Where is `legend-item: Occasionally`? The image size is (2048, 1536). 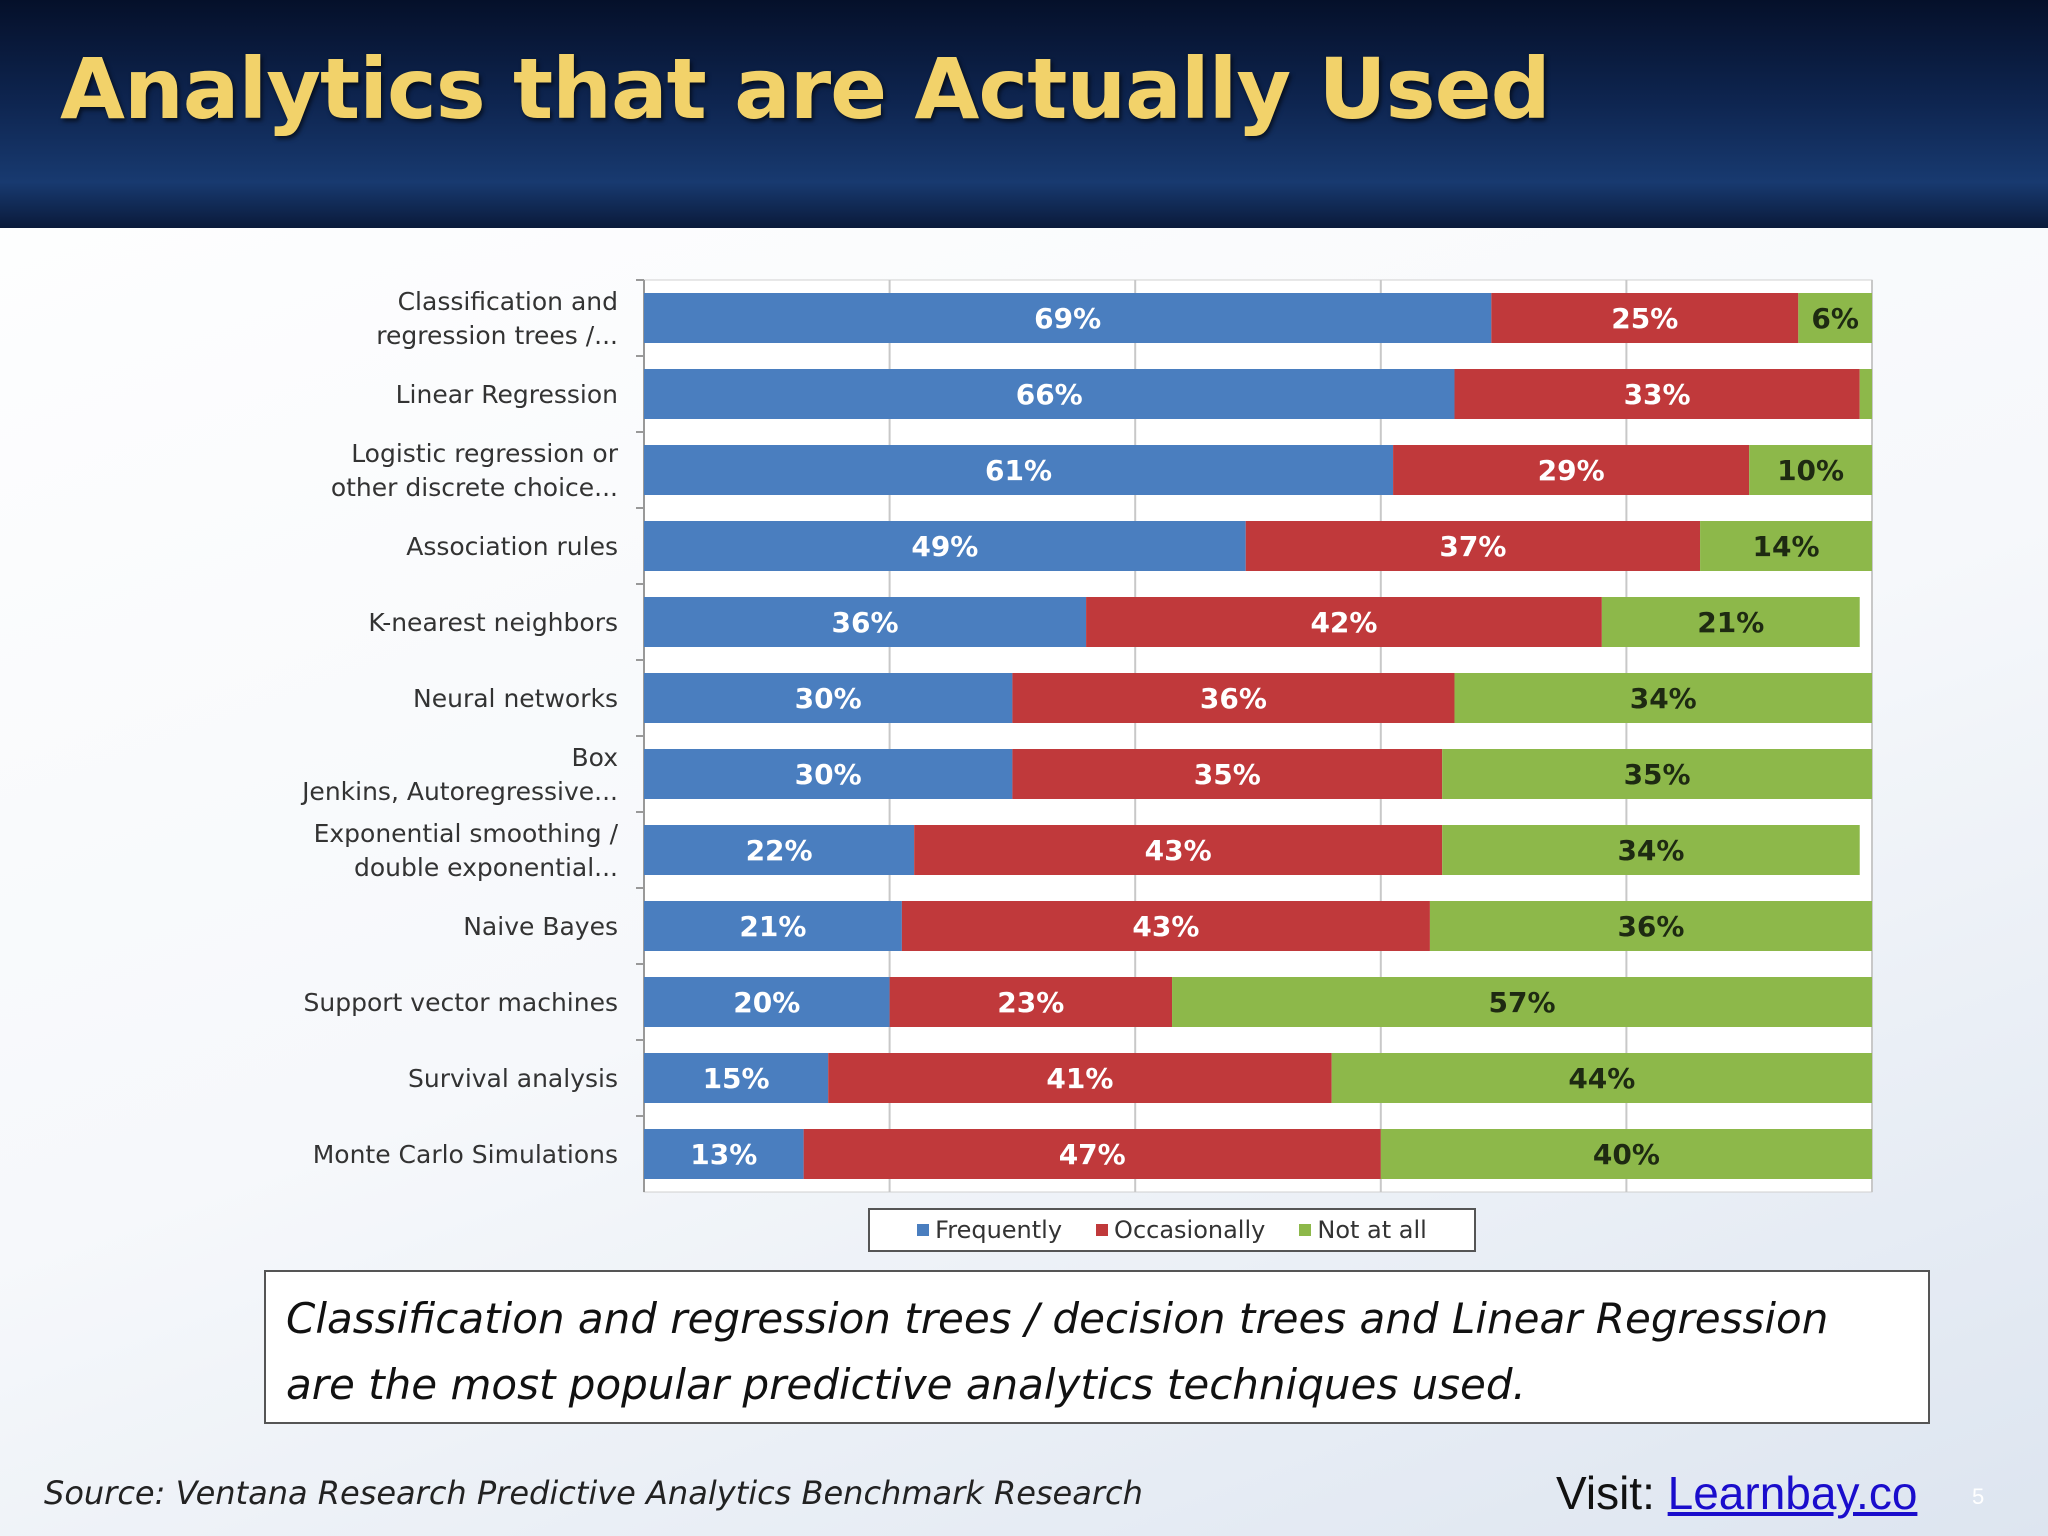
legend-item: Occasionally is located at coordinates (1180, 1230).